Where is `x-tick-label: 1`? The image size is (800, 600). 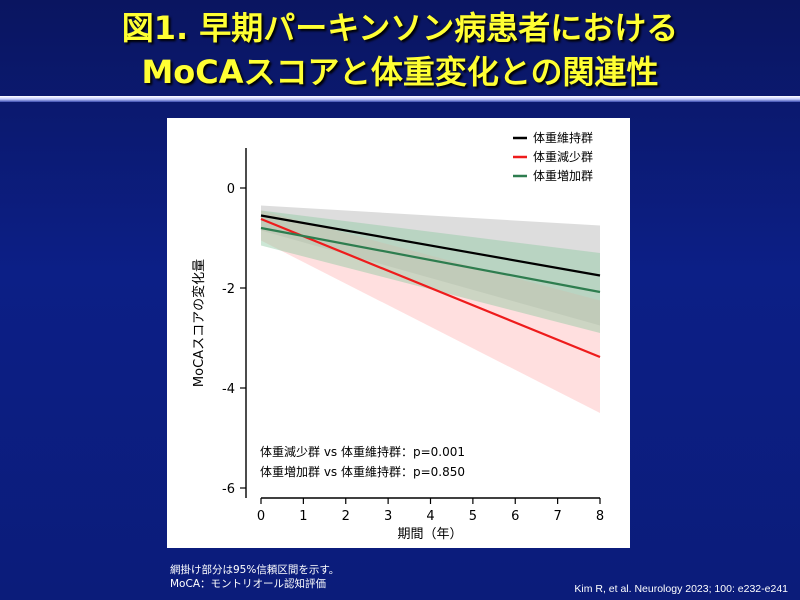 x-tick-label: 1 is located at coordinates (303, 516).